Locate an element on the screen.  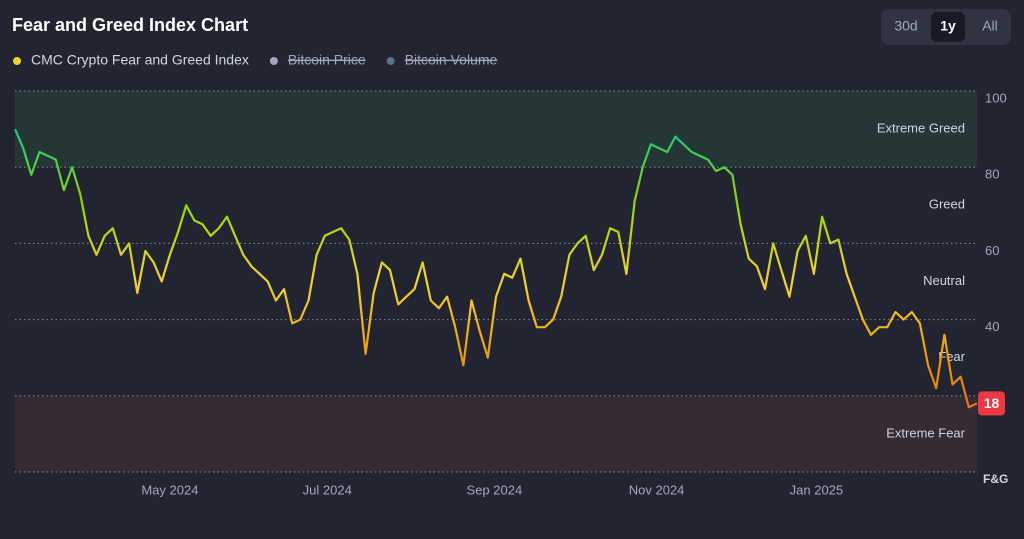
x-tick-label: Jan 2025 is located at coordinates (817, 489).